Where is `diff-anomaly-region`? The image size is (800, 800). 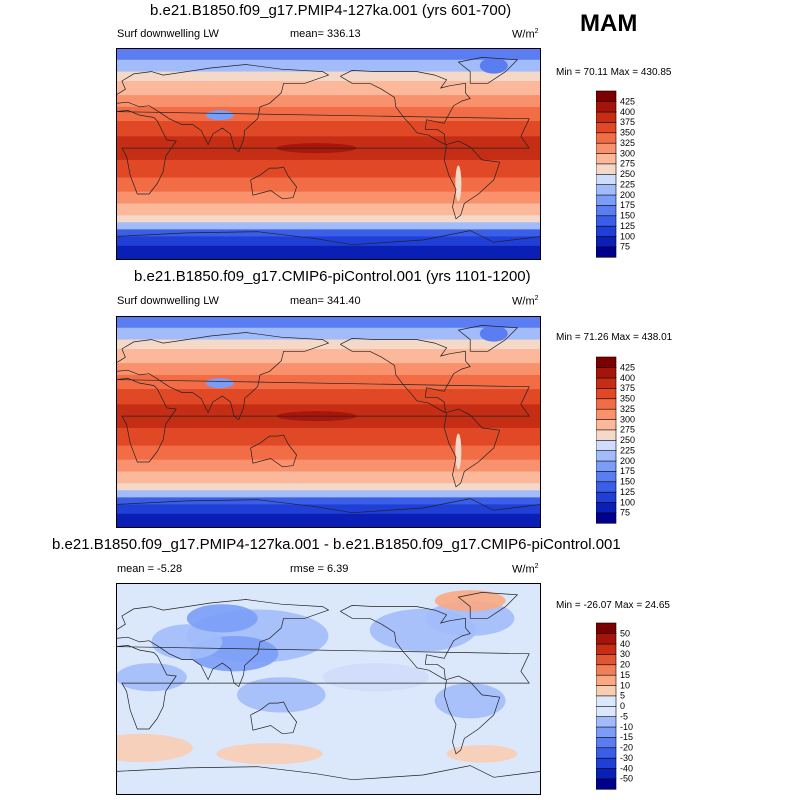 diff-anomaly-region is located at coordinates (222, 618).